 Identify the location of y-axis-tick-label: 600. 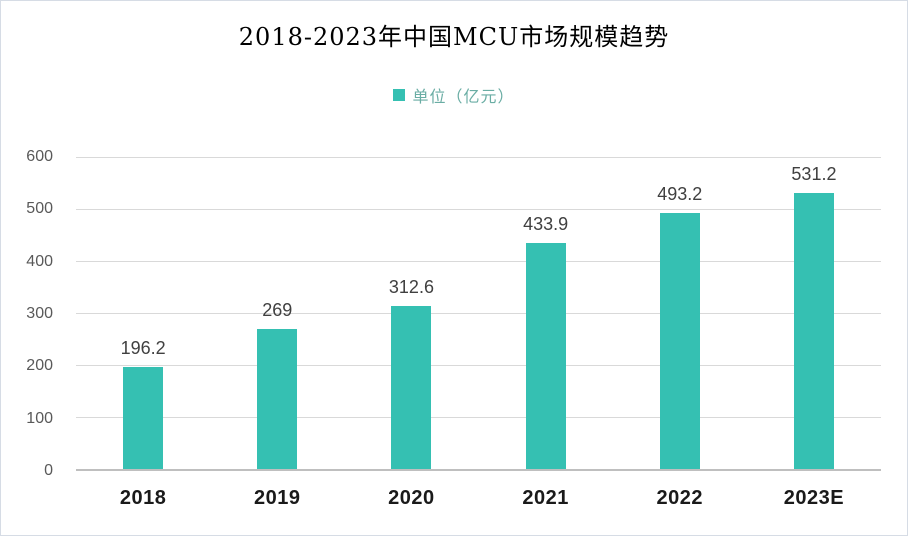
(39, 156).